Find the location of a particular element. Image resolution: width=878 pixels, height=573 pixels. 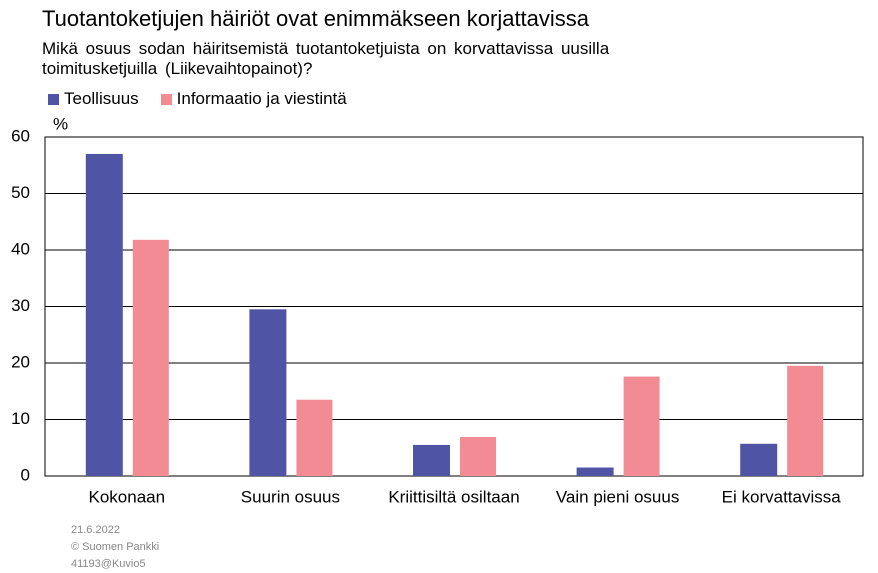

y-tick-label: 60 is located at coordinates (20, 135).